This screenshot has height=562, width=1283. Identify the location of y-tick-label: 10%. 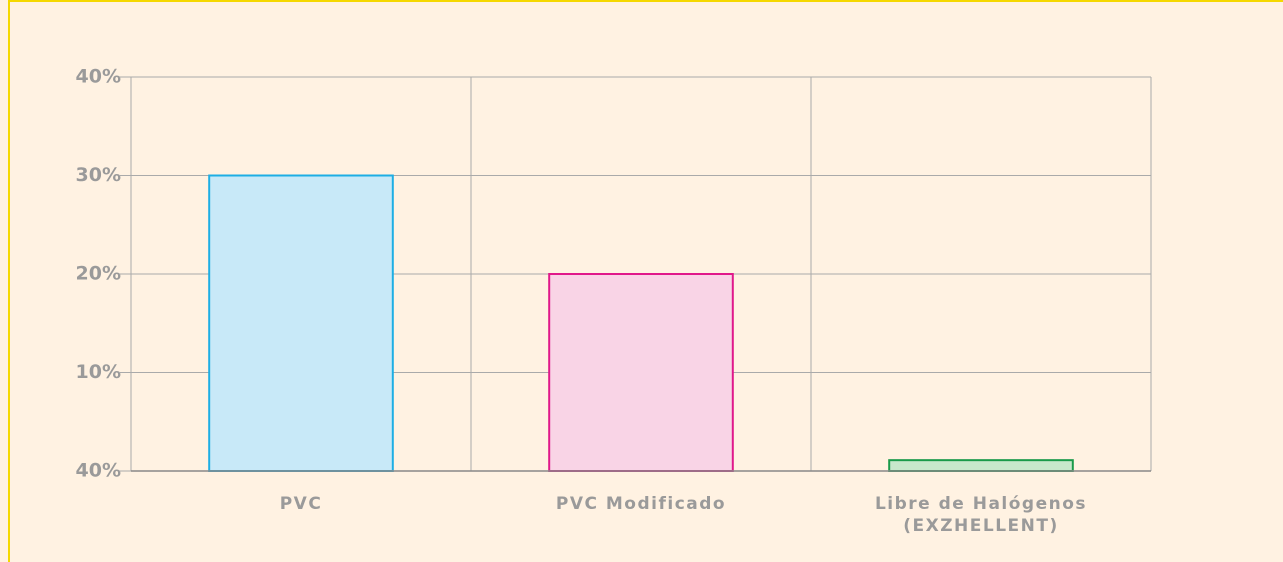
(98, 372).